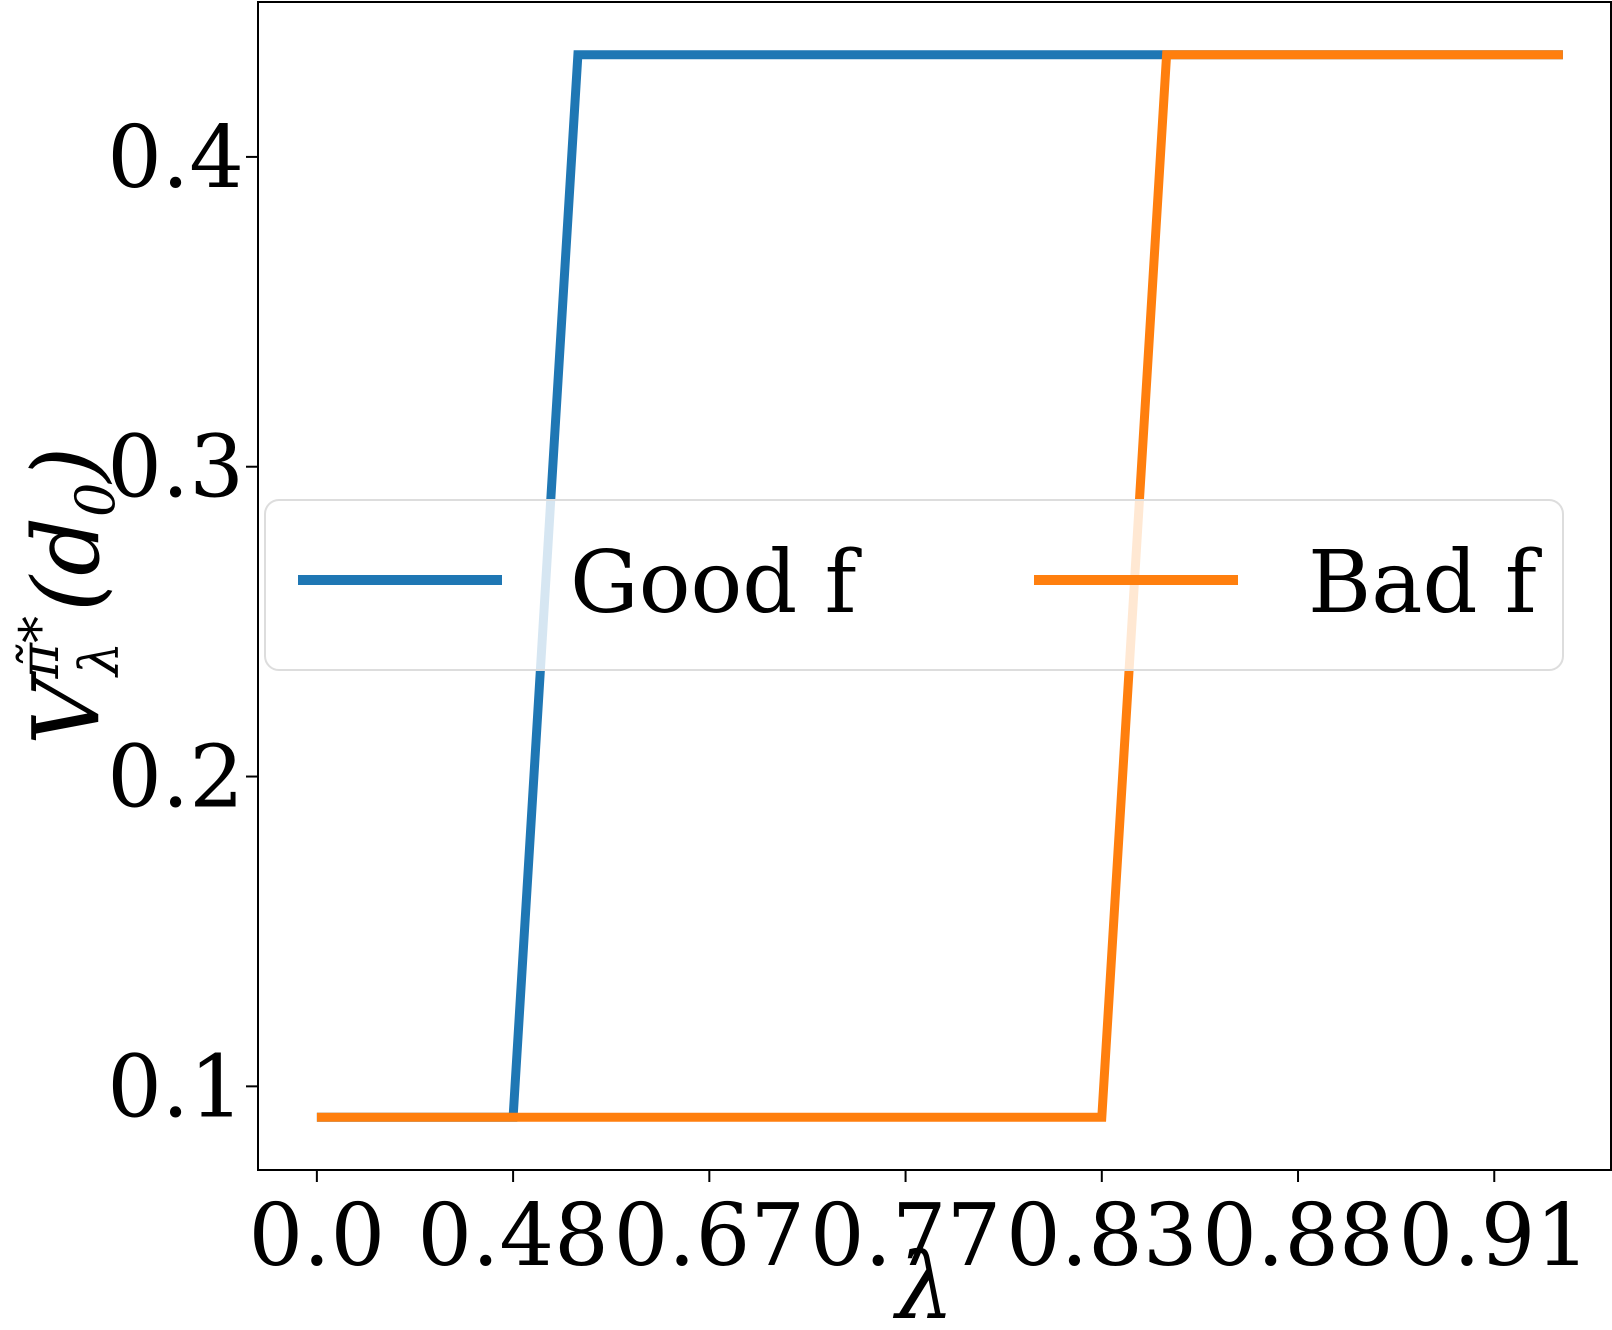  What do you see at coordinates (923, 1281) in the screenshot?
I see `x-axis-title: λ` at bounding box center [923, 1281].